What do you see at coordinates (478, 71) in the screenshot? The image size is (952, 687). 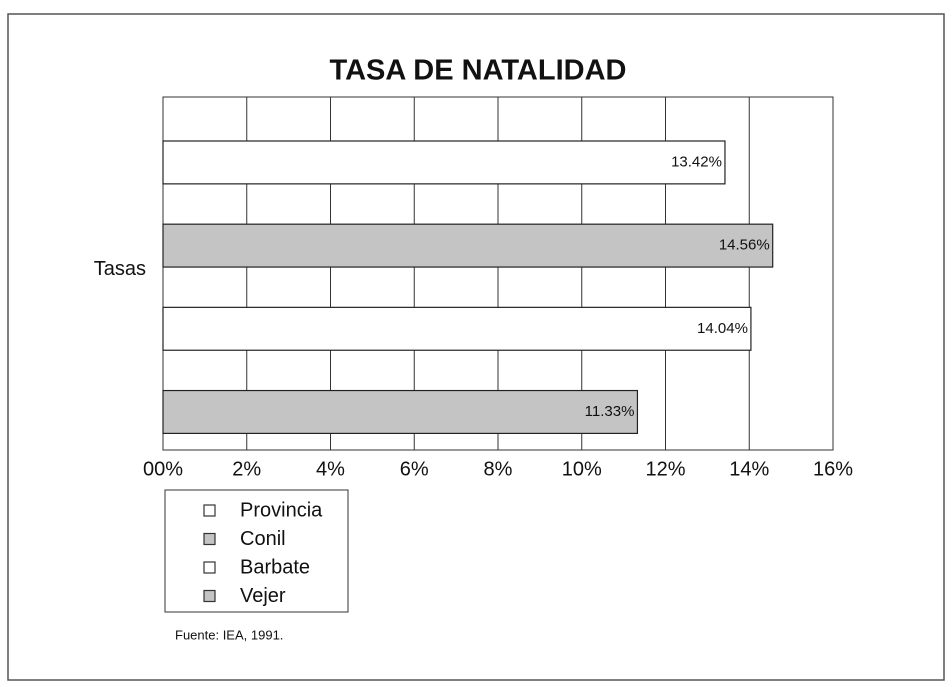 I see `chart-title: TASA DE NATALIDAD` at bounding box center [478, 71].